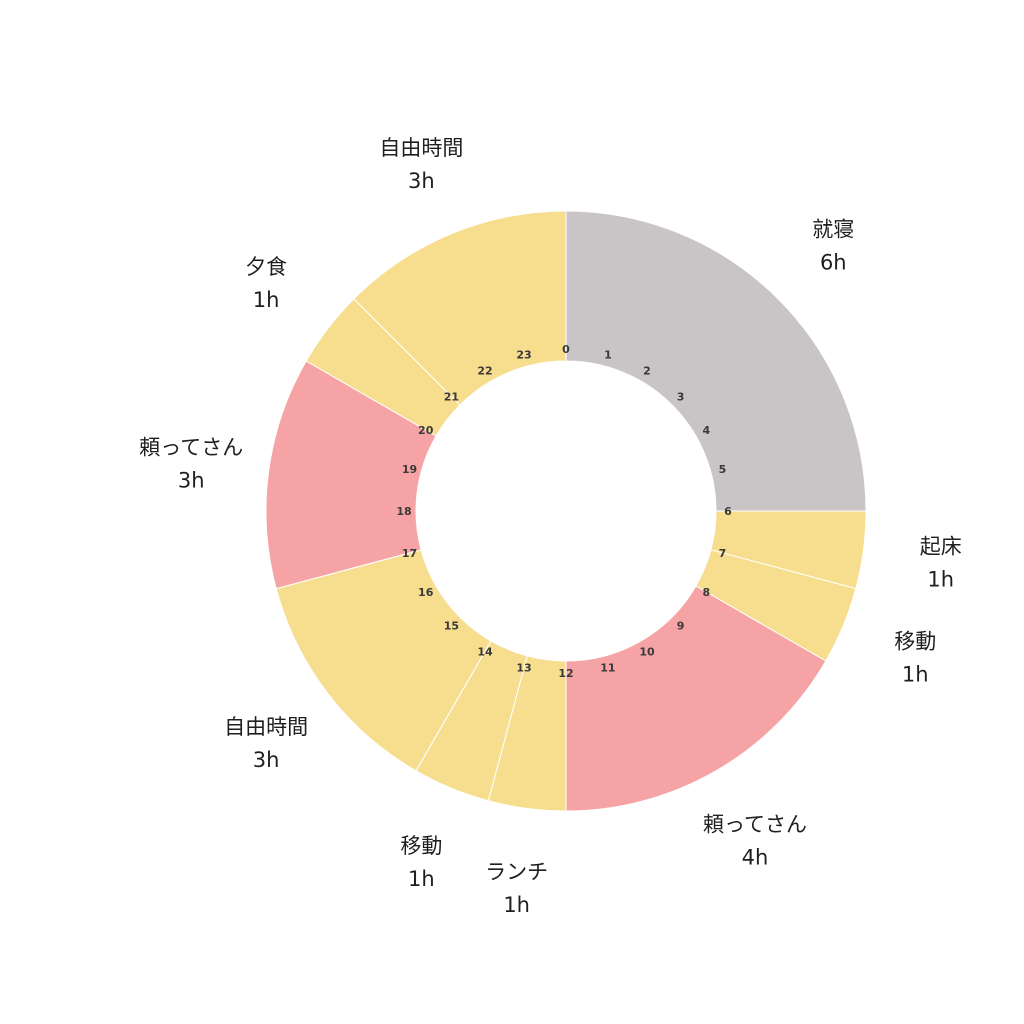 The width and height of the screenshot is (1024, 1024). I want to click on hour-tick: 13, so click(523, 667).